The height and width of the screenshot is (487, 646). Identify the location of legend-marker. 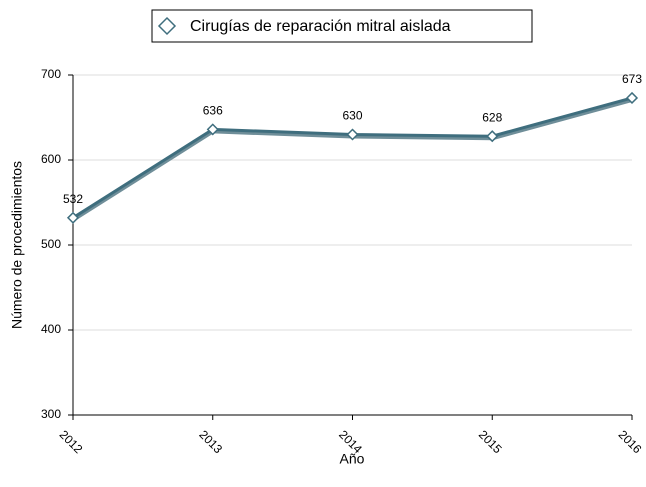
(167, 26).